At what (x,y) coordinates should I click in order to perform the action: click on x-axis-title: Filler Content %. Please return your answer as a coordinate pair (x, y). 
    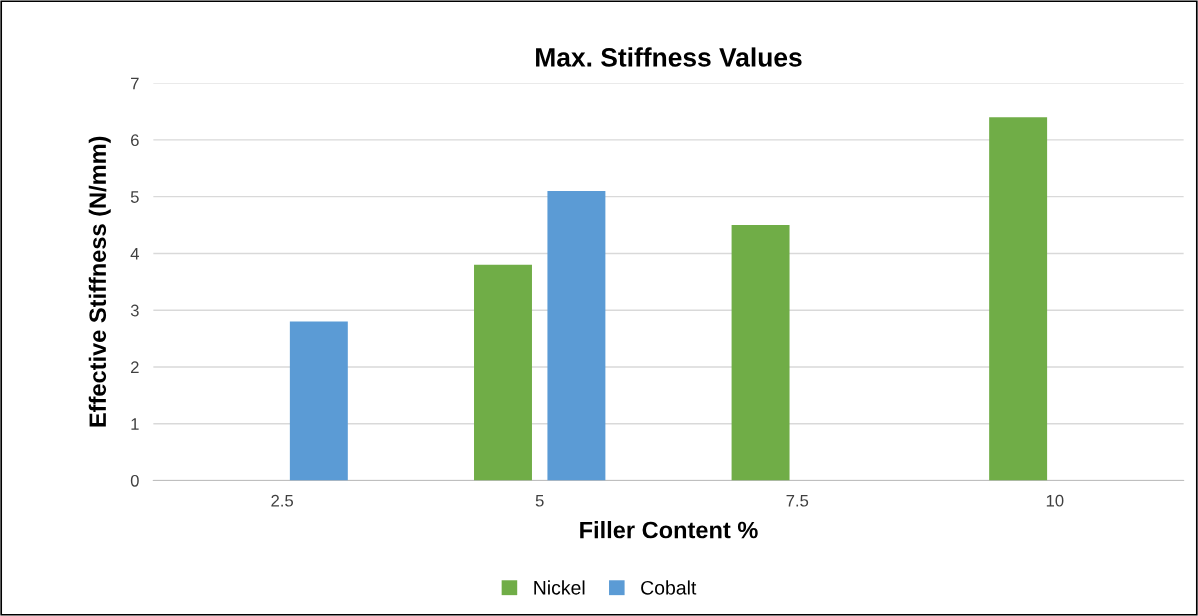
    Looking at the image, I should click on (669, 530).